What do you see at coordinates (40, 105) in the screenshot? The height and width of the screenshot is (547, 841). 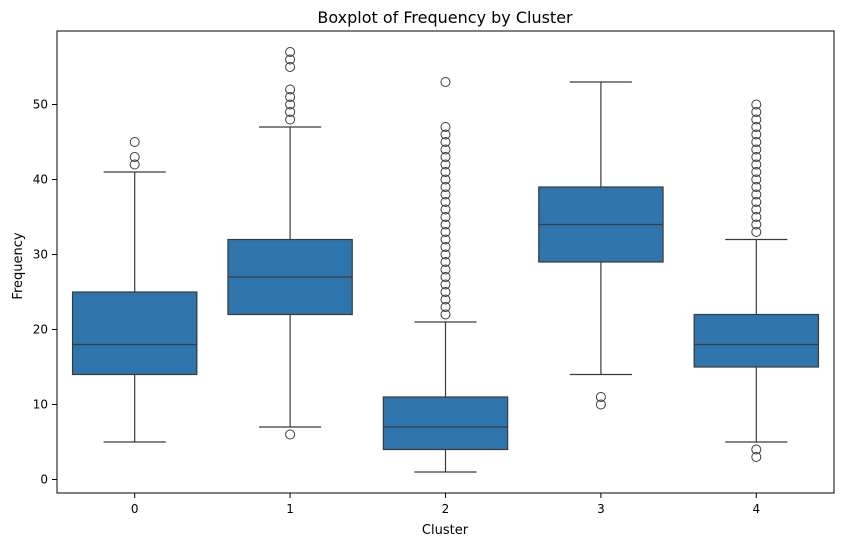 I see `y-tick-label: 50` at bounding box center [40, 105].